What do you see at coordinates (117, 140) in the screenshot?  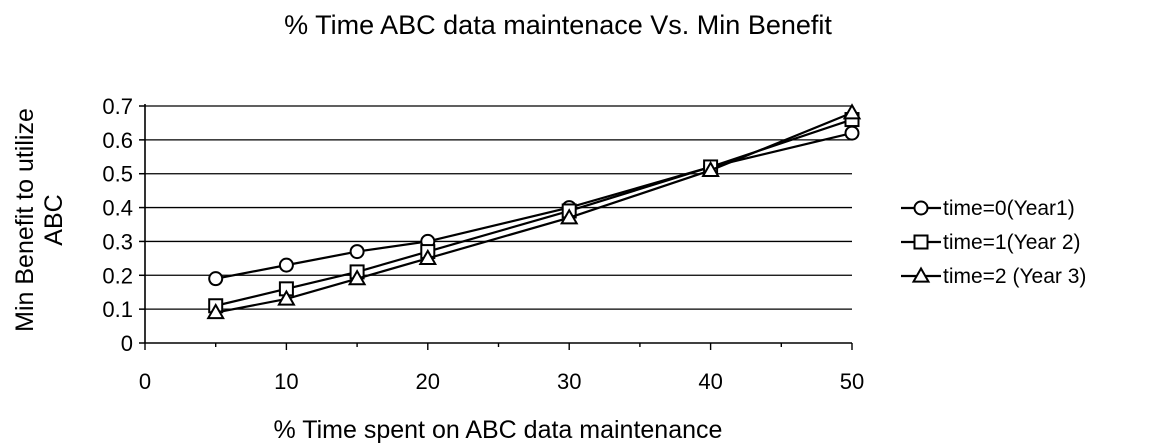 I see `y-tick-label: 0.6` at bounding box center [117, 140].